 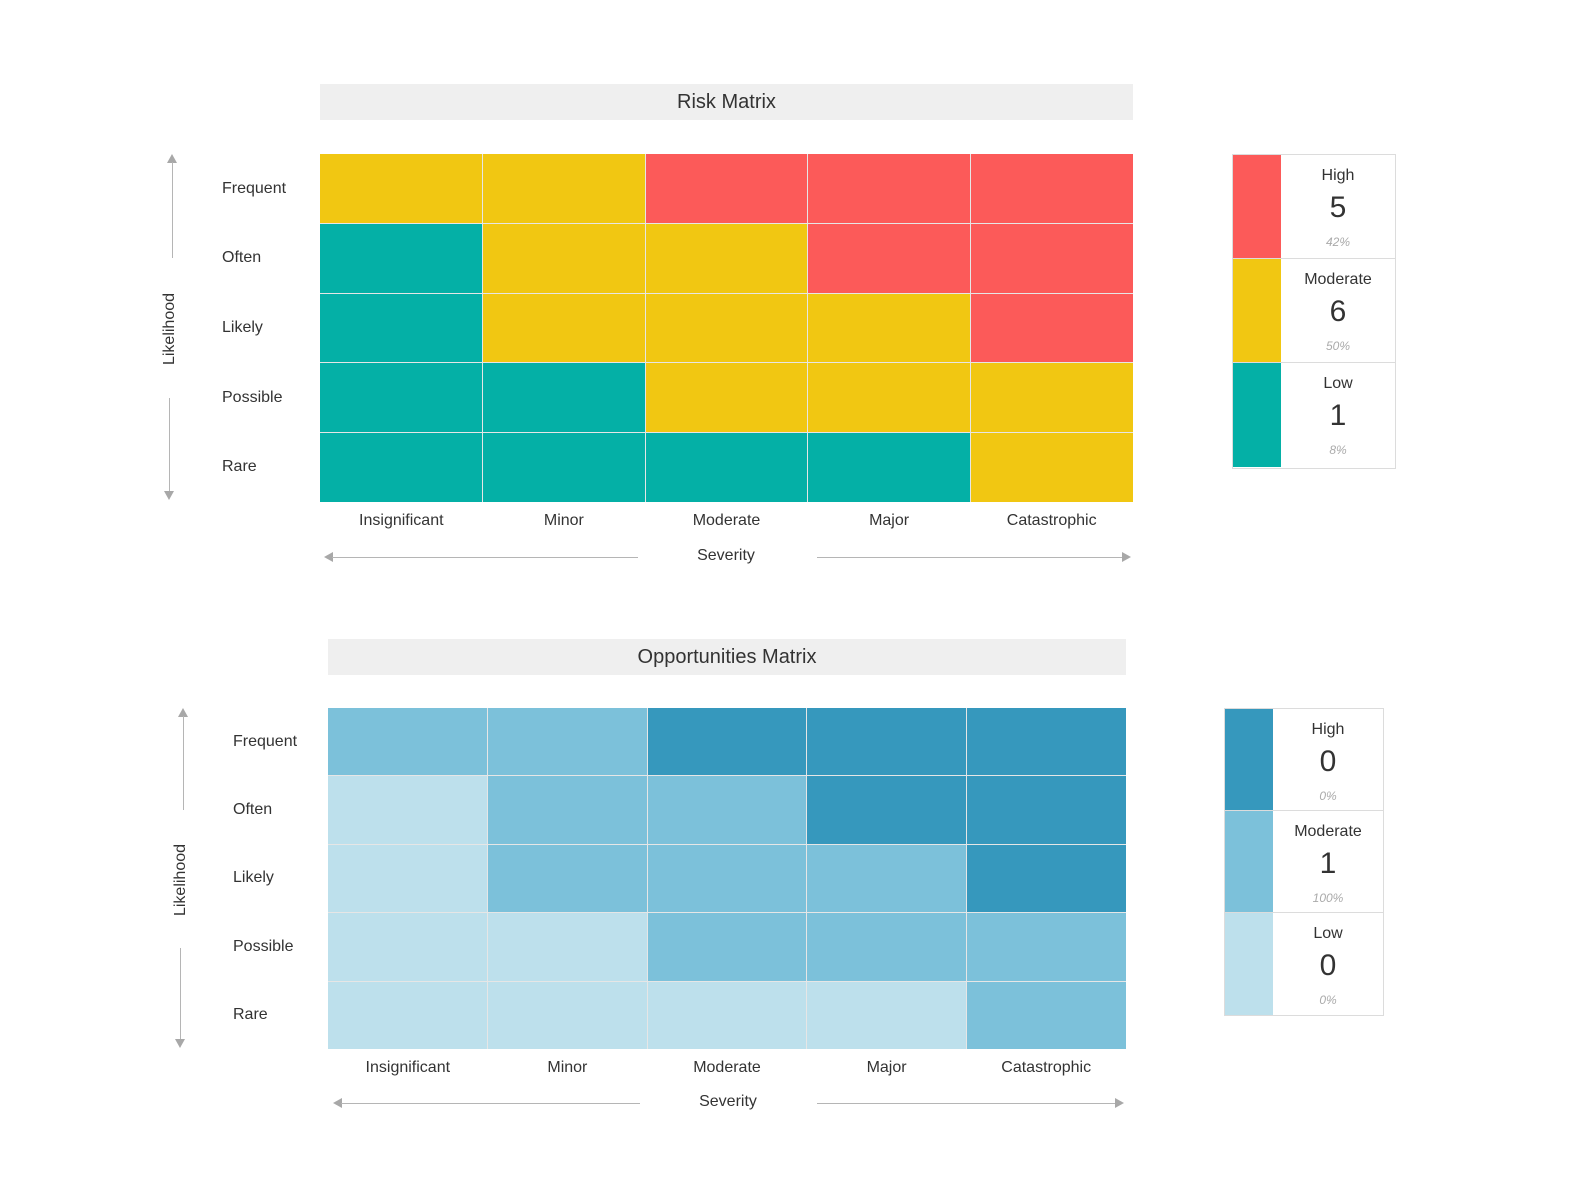 I want to click on legend-text: Low 0 0%, so click(x=1328, y=964).